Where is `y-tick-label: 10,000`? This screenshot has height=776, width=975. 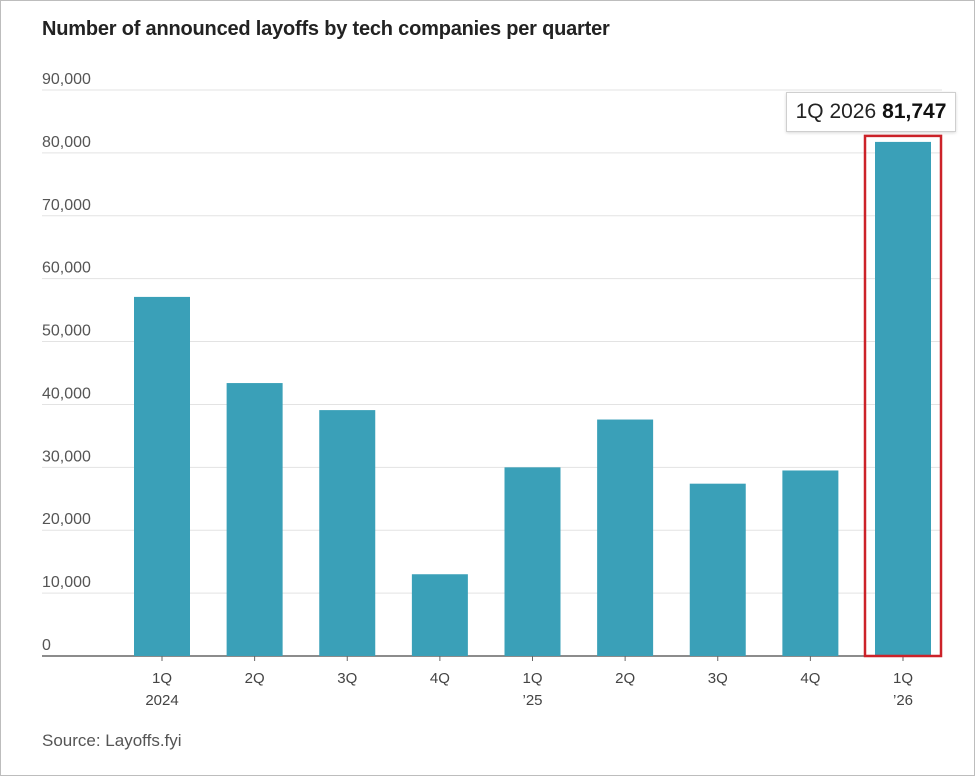 y-tick-label: 10,000 is located at coordinates (66, 582).